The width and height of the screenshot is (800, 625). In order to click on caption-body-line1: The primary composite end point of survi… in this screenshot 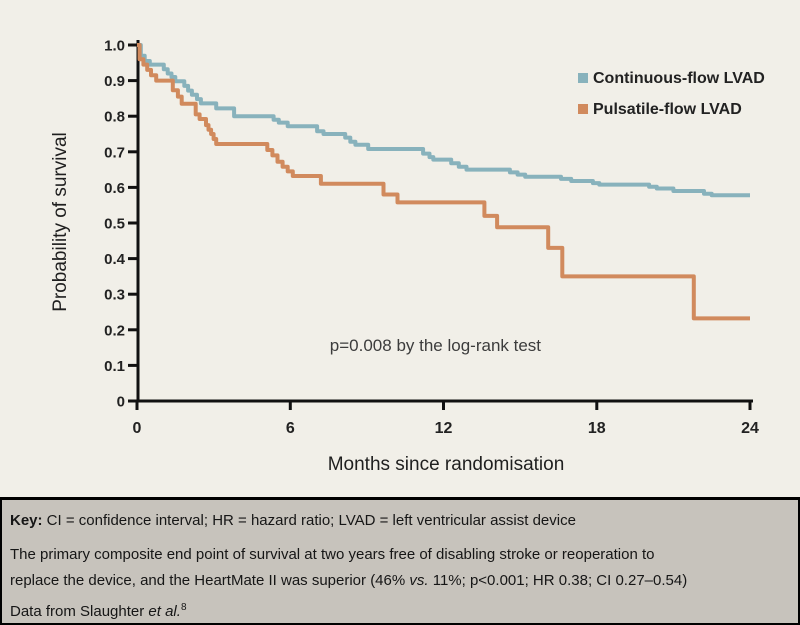, I will do `click(332, 554)`.